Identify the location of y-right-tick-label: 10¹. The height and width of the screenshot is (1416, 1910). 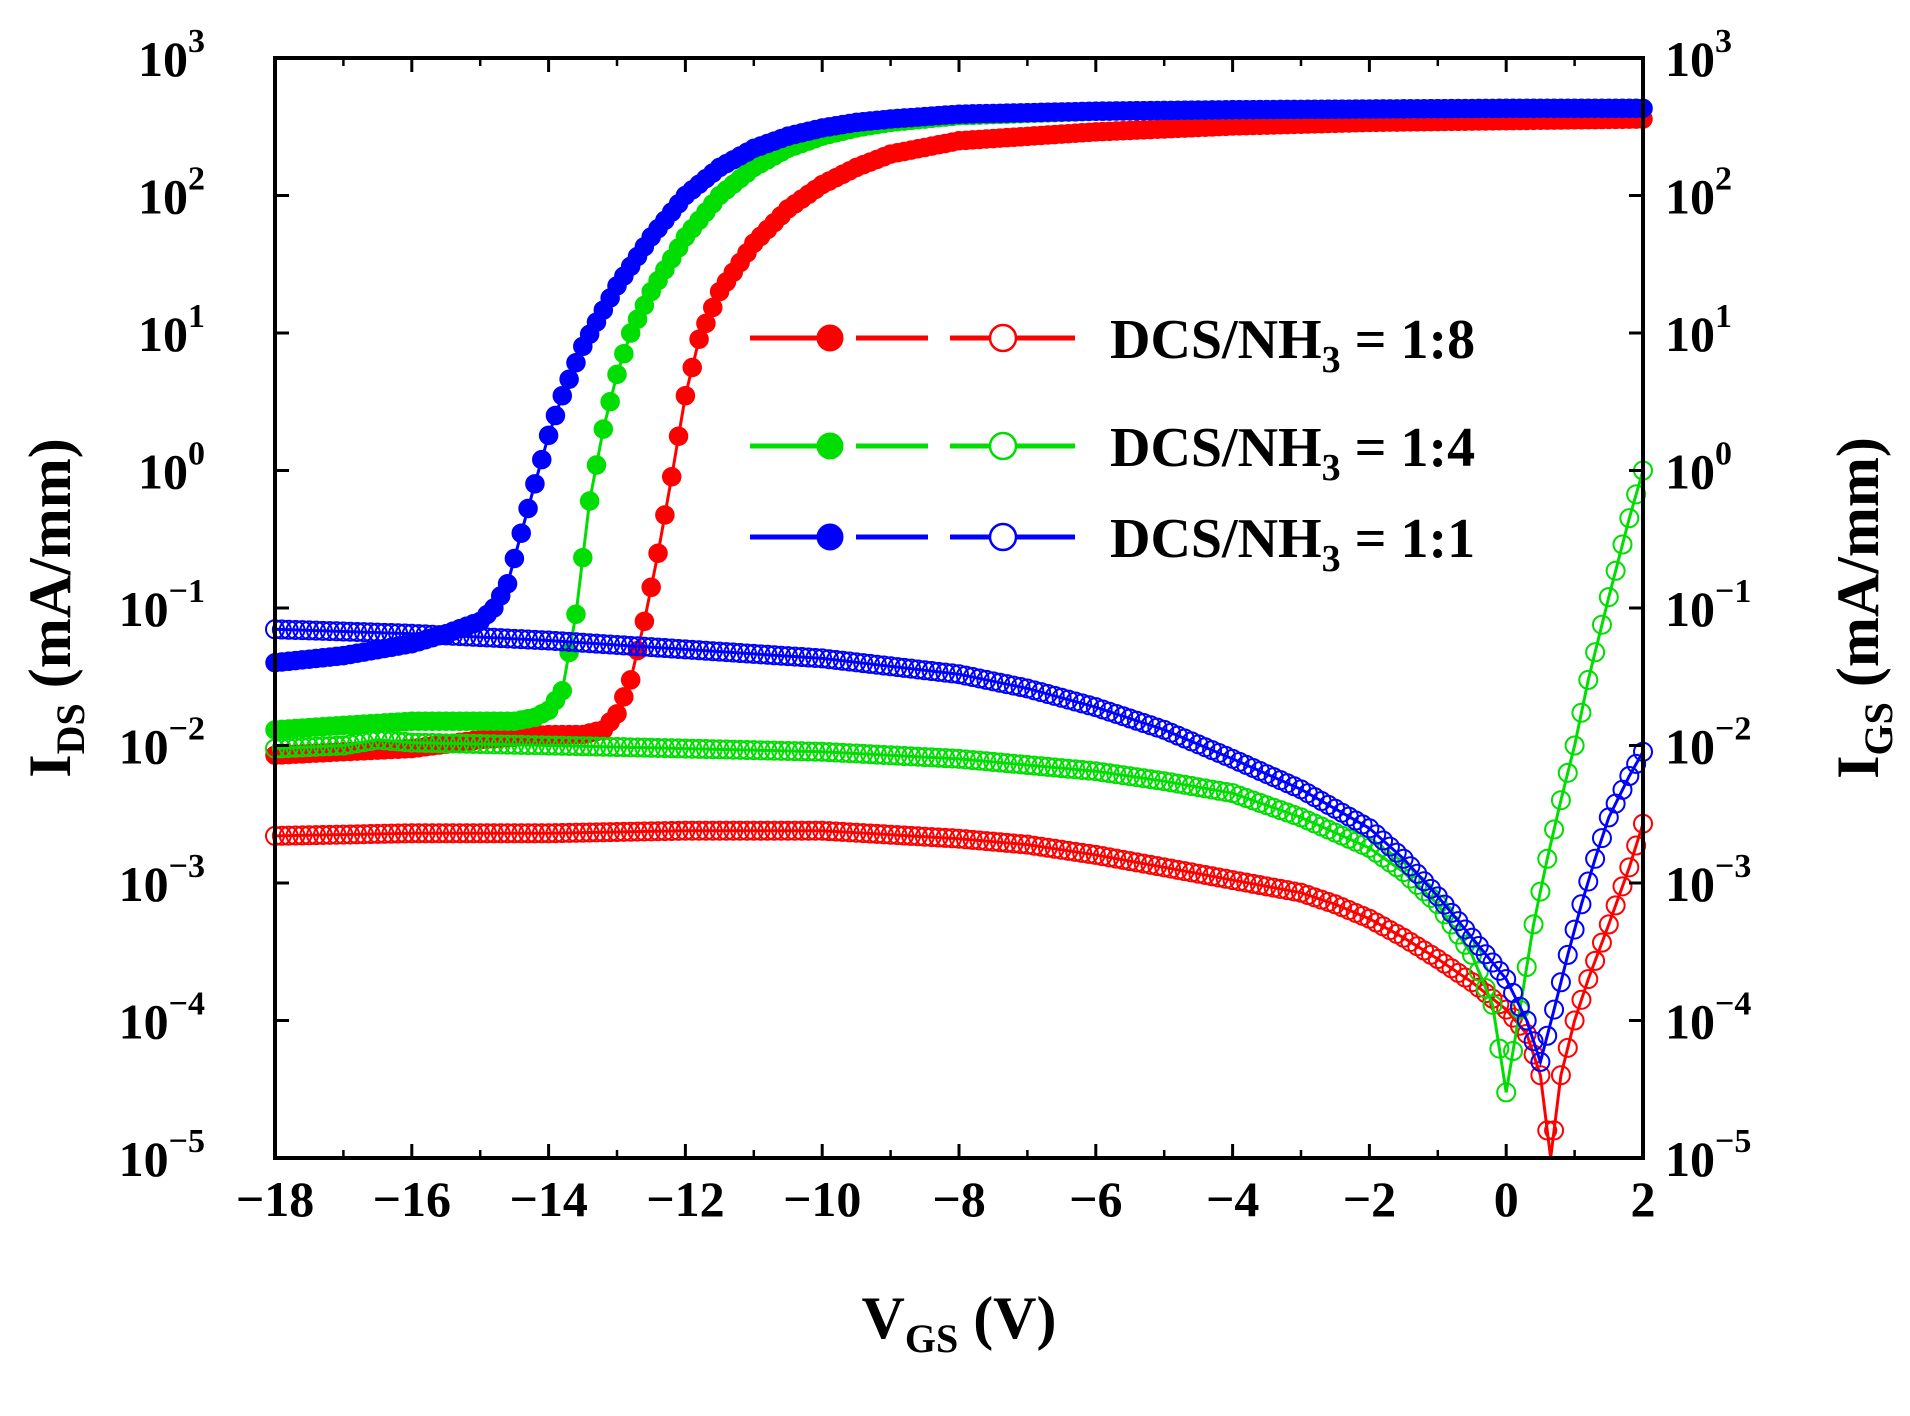
(1698, 330).